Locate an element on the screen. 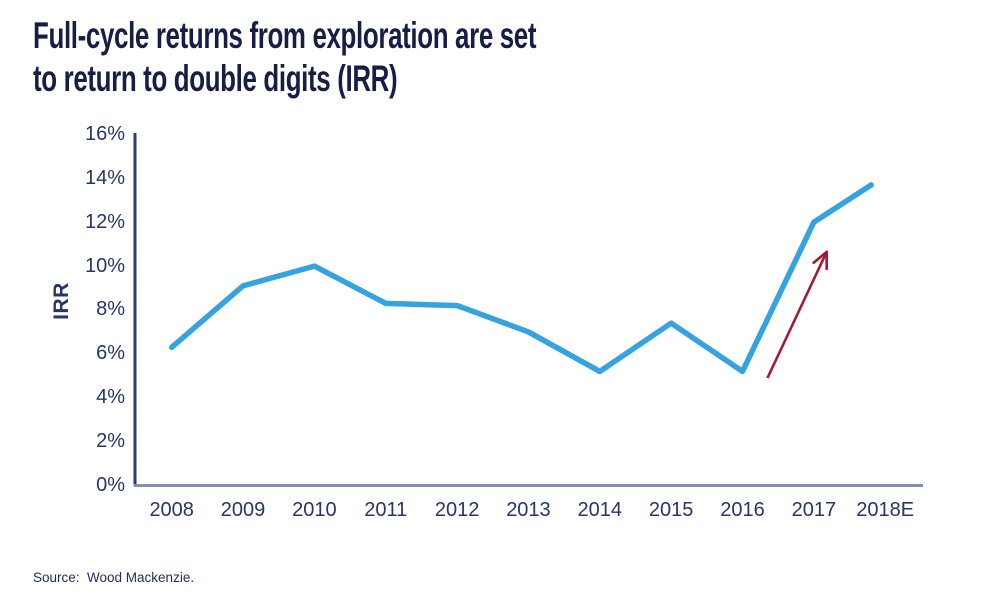  y-tick-label: 0% is located at coordinates (110, 485).